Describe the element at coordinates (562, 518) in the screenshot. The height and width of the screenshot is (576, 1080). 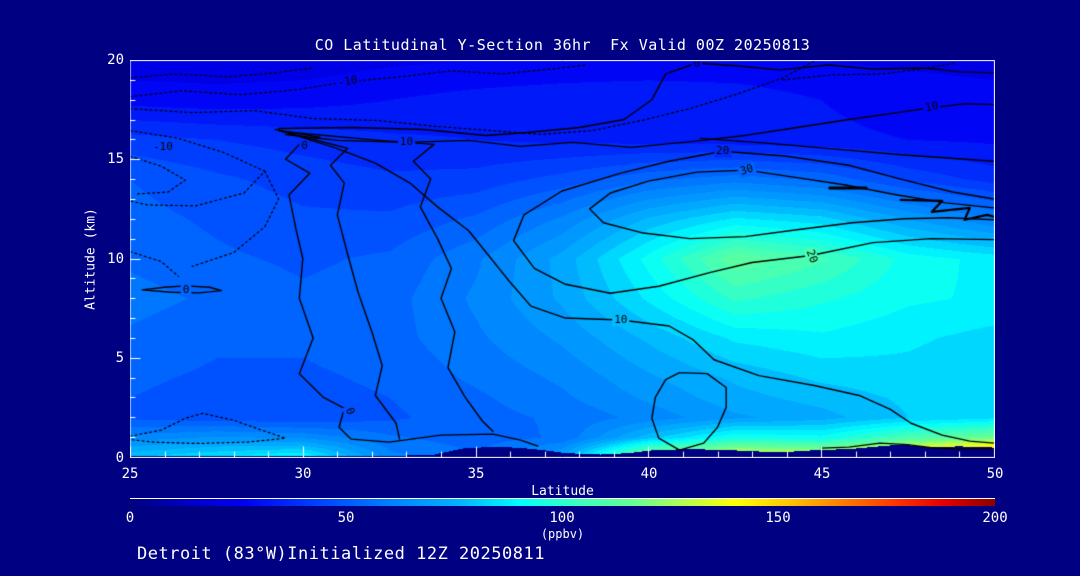
I see `cbar-tick-100: 100` at that location.